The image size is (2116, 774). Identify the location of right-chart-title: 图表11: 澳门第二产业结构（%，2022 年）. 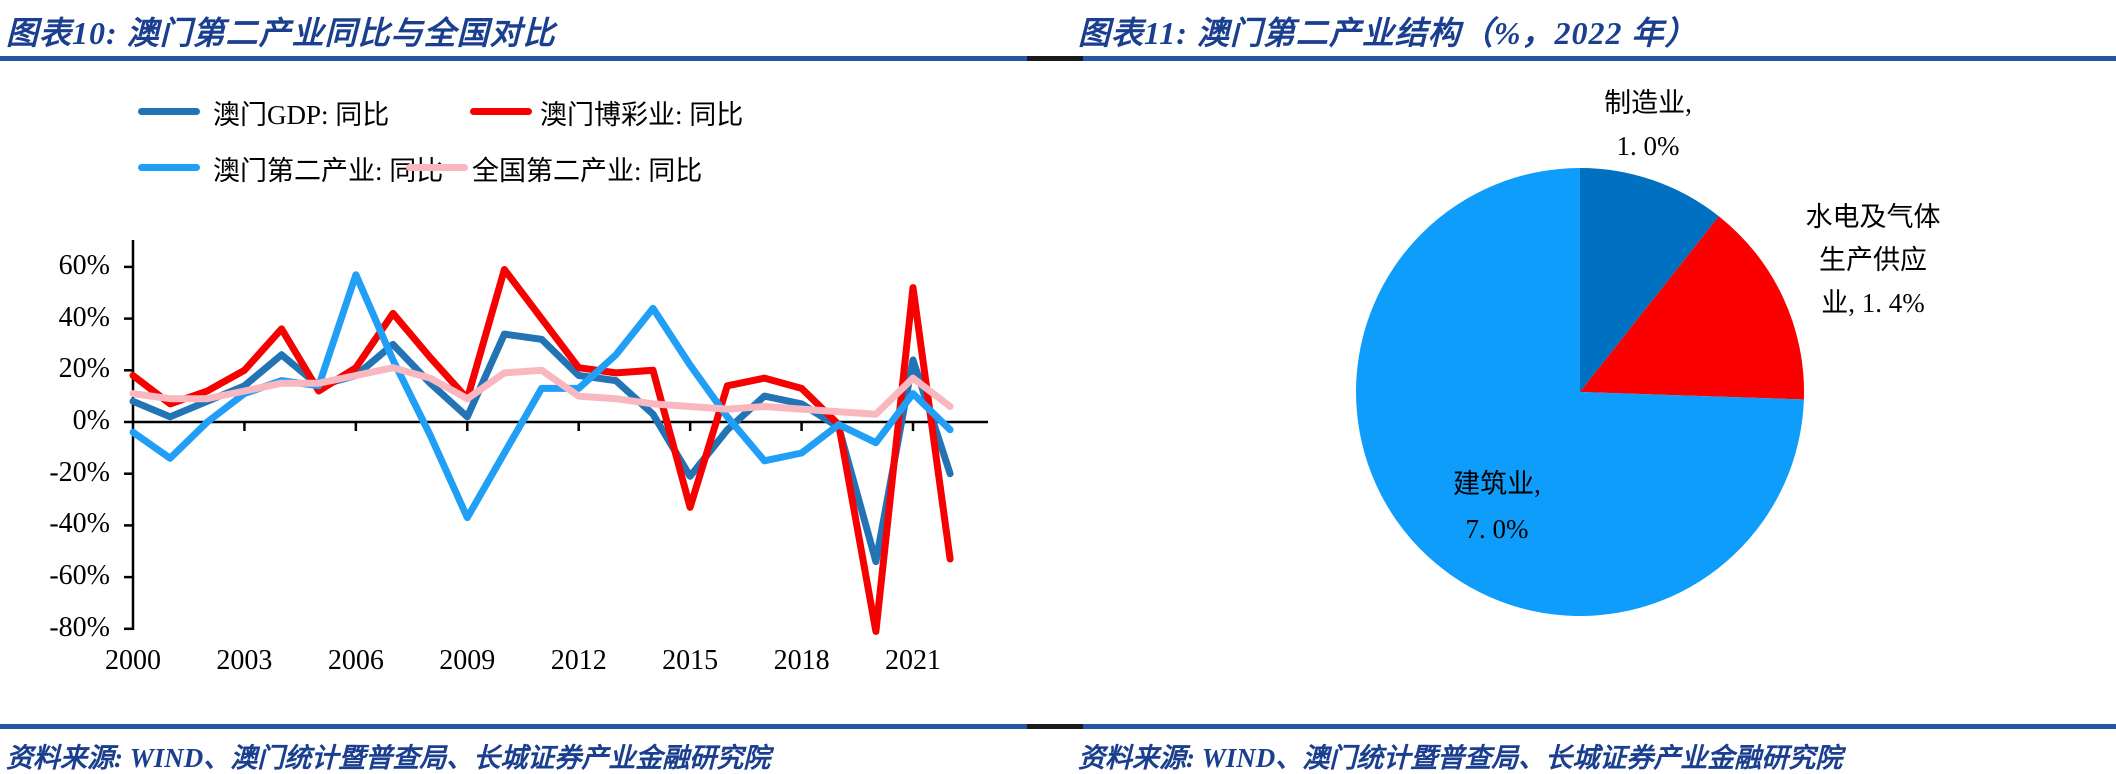
(1388, 33).